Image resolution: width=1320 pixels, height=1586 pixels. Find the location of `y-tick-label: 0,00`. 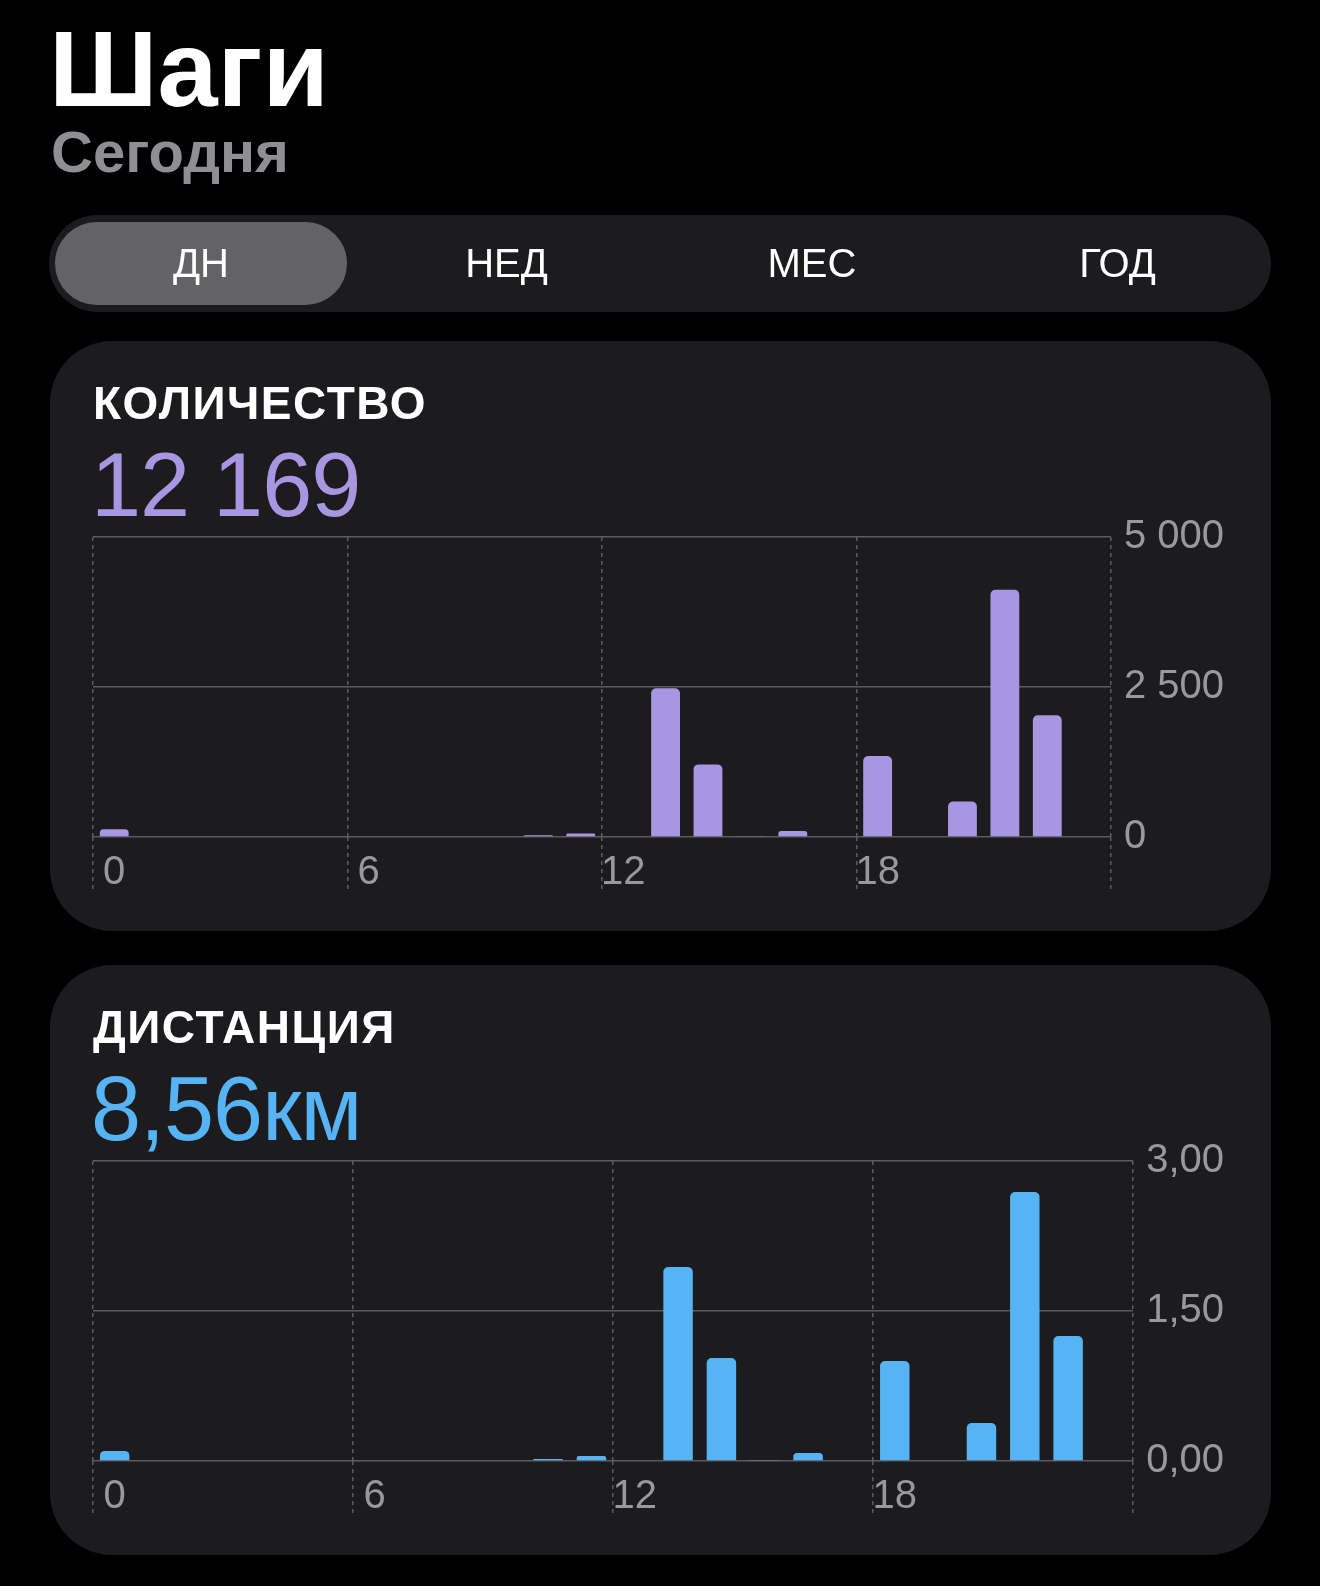

y-tick-label: 0,00 is located at coordinates (1185, 1458).